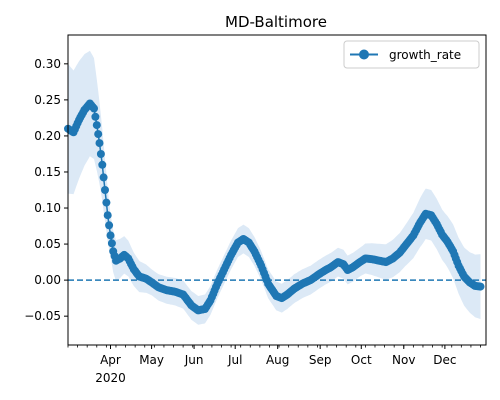 This screenshot has height=400, width=500. I want to click on y-axis: −0.05 0.00 0.05 0.10 0.15 0.20 0.25 0.30, so click(46, 190).